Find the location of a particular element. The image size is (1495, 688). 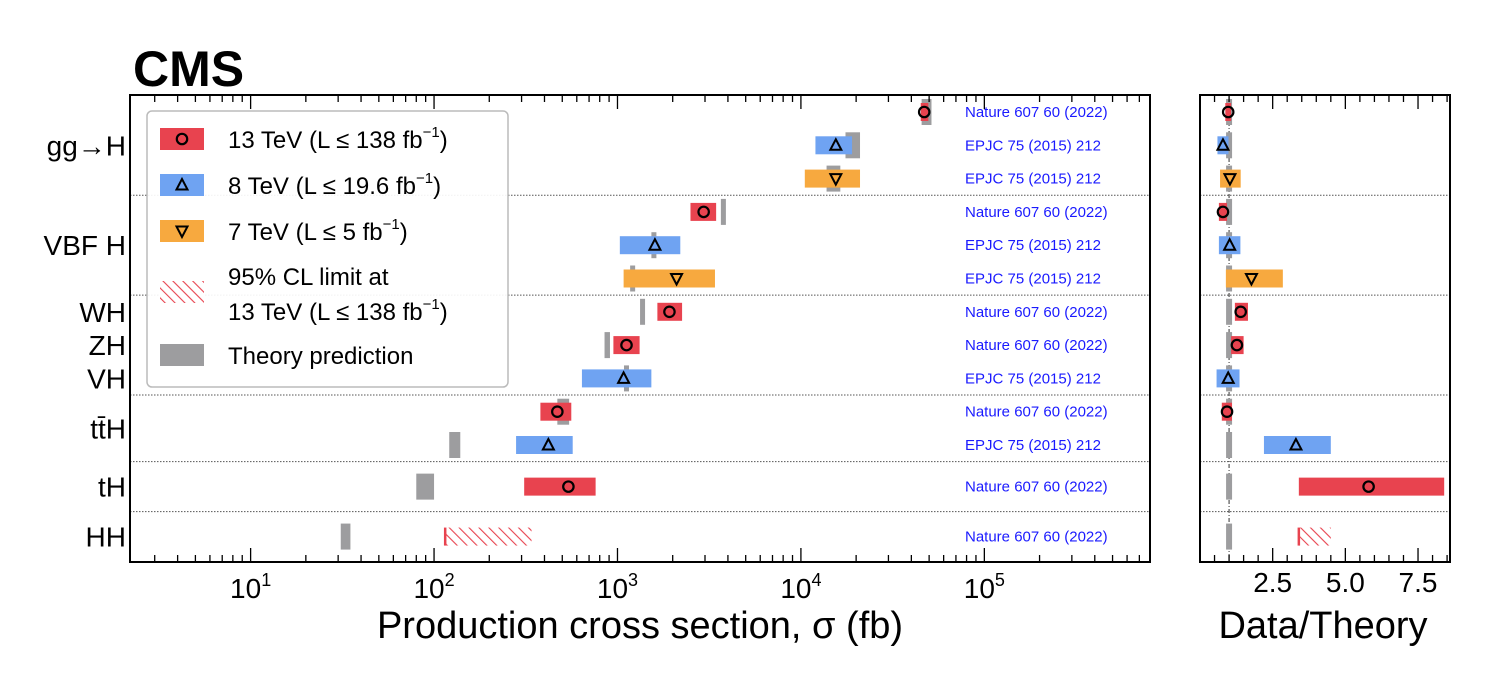

legend-7-swatch is located at coordinates (182, 231).